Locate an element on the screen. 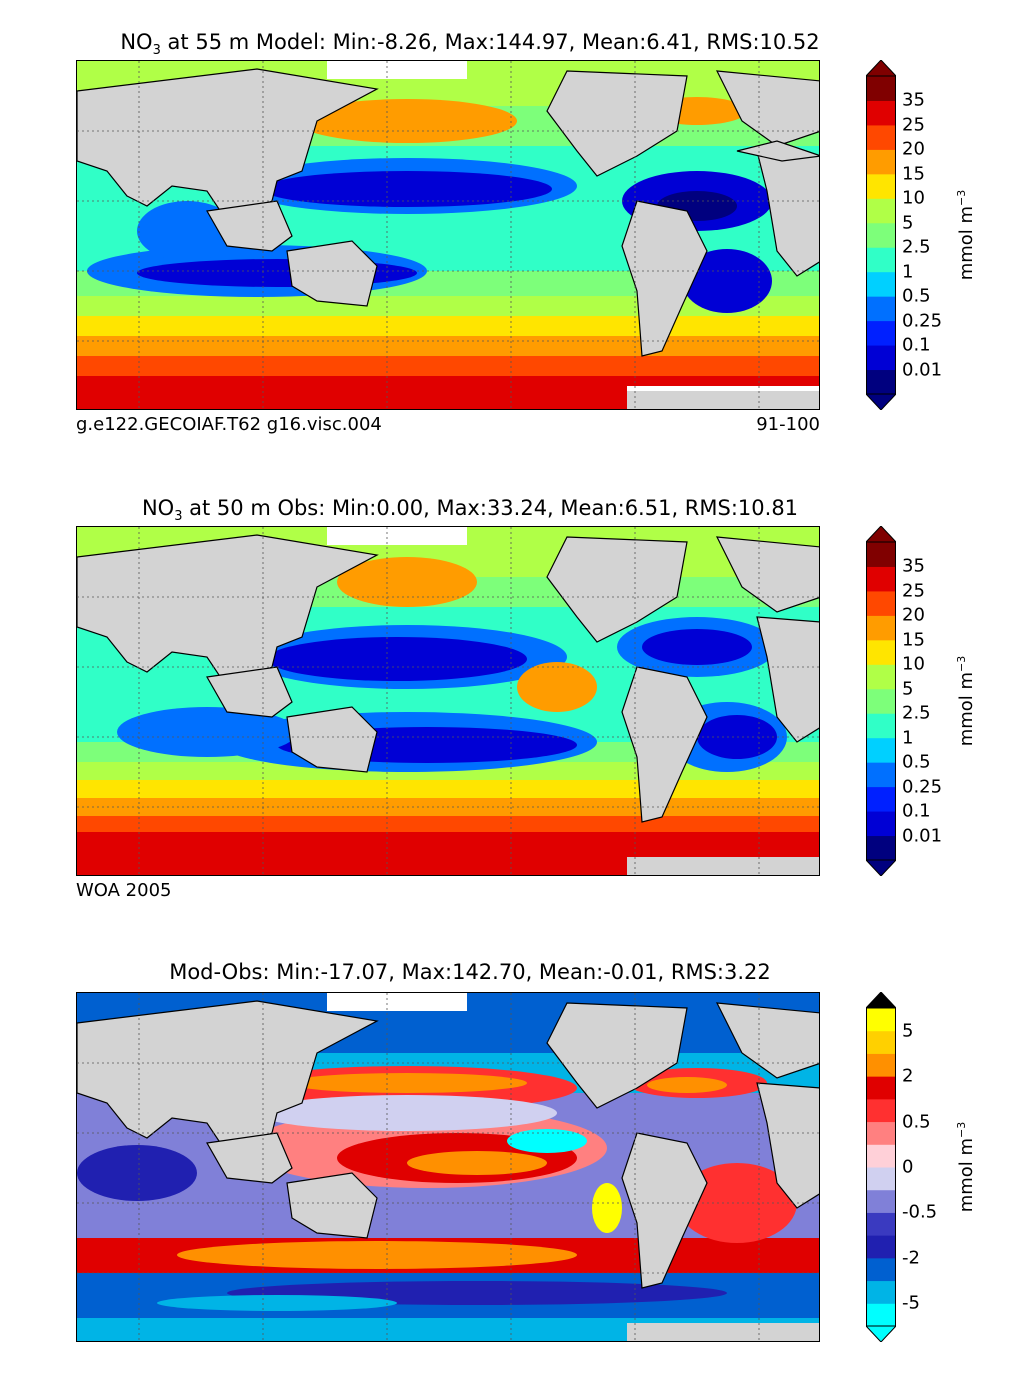 This screenshot has width=1009, height=1373. colorbar-tick-label: -2 is located at coordinates (911, 1258).